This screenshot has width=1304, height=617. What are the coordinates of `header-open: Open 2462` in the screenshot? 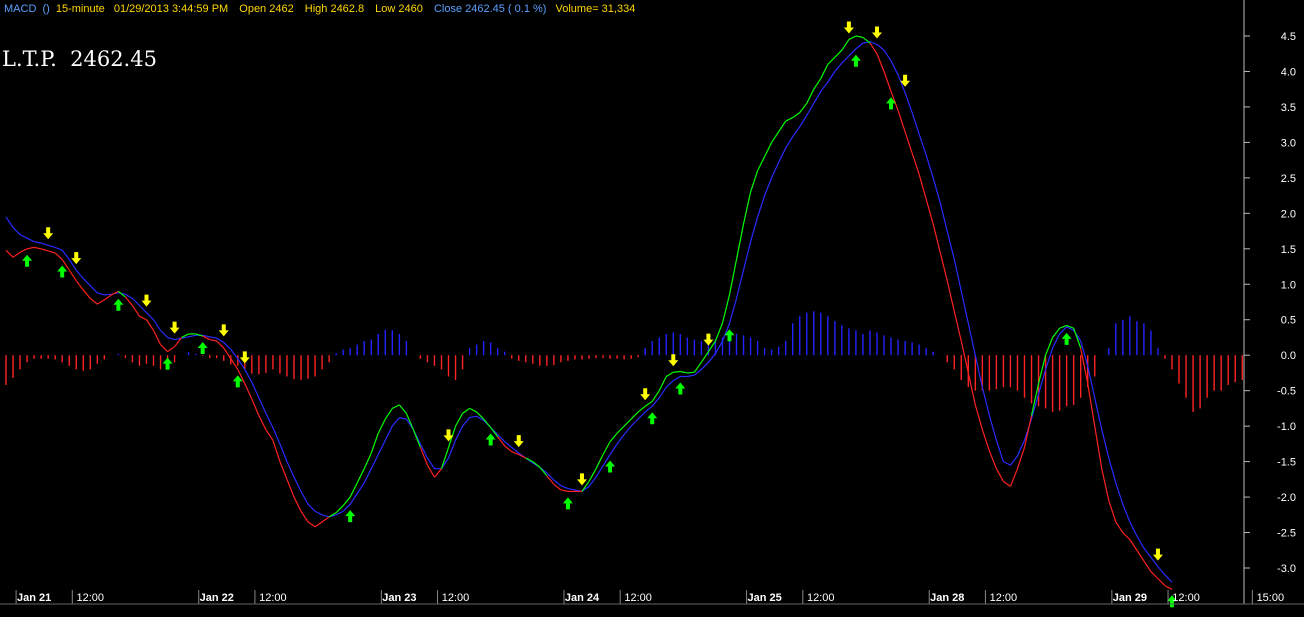 It's located at (266, 9).